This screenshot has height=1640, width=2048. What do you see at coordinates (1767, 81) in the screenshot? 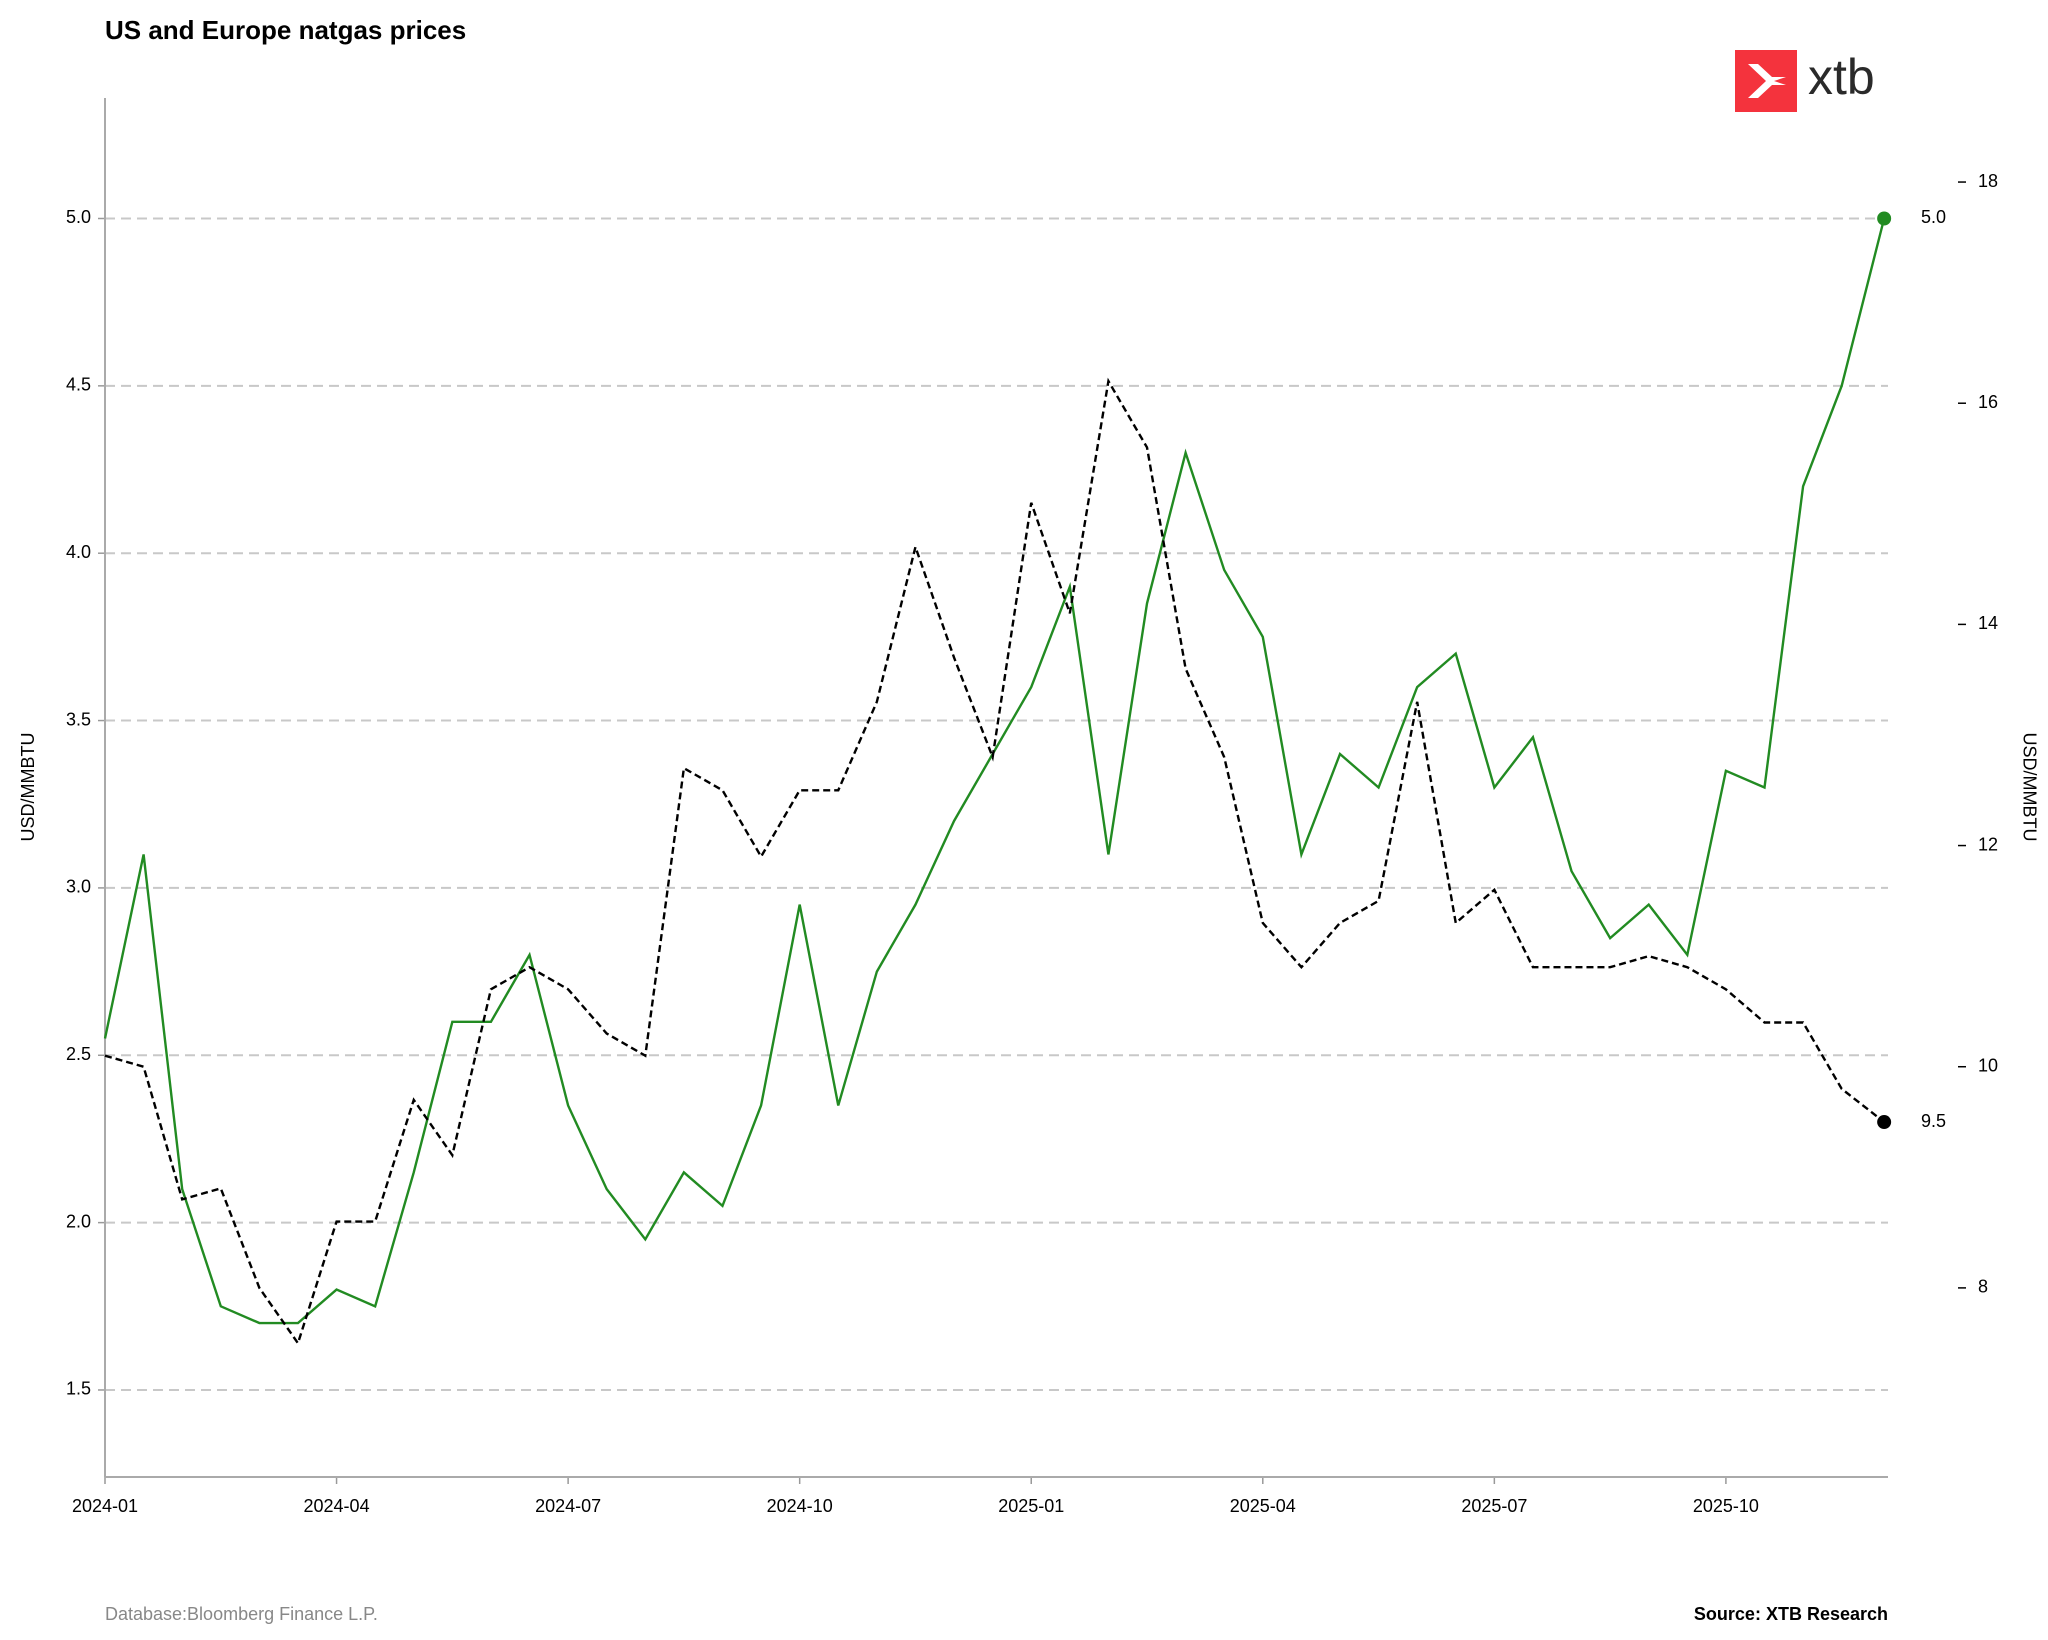
I see `logo-mark` at bounding box center [1767, 81].